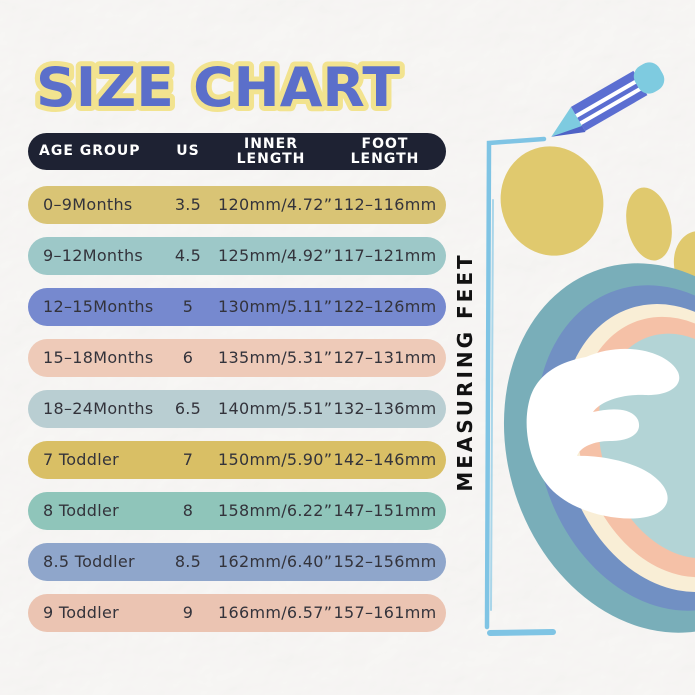 The image size is (695, 695). Describe the element at coordinates (93, 255) in the screenshot. I see `cell-age-group: 9–12Months` at that location.